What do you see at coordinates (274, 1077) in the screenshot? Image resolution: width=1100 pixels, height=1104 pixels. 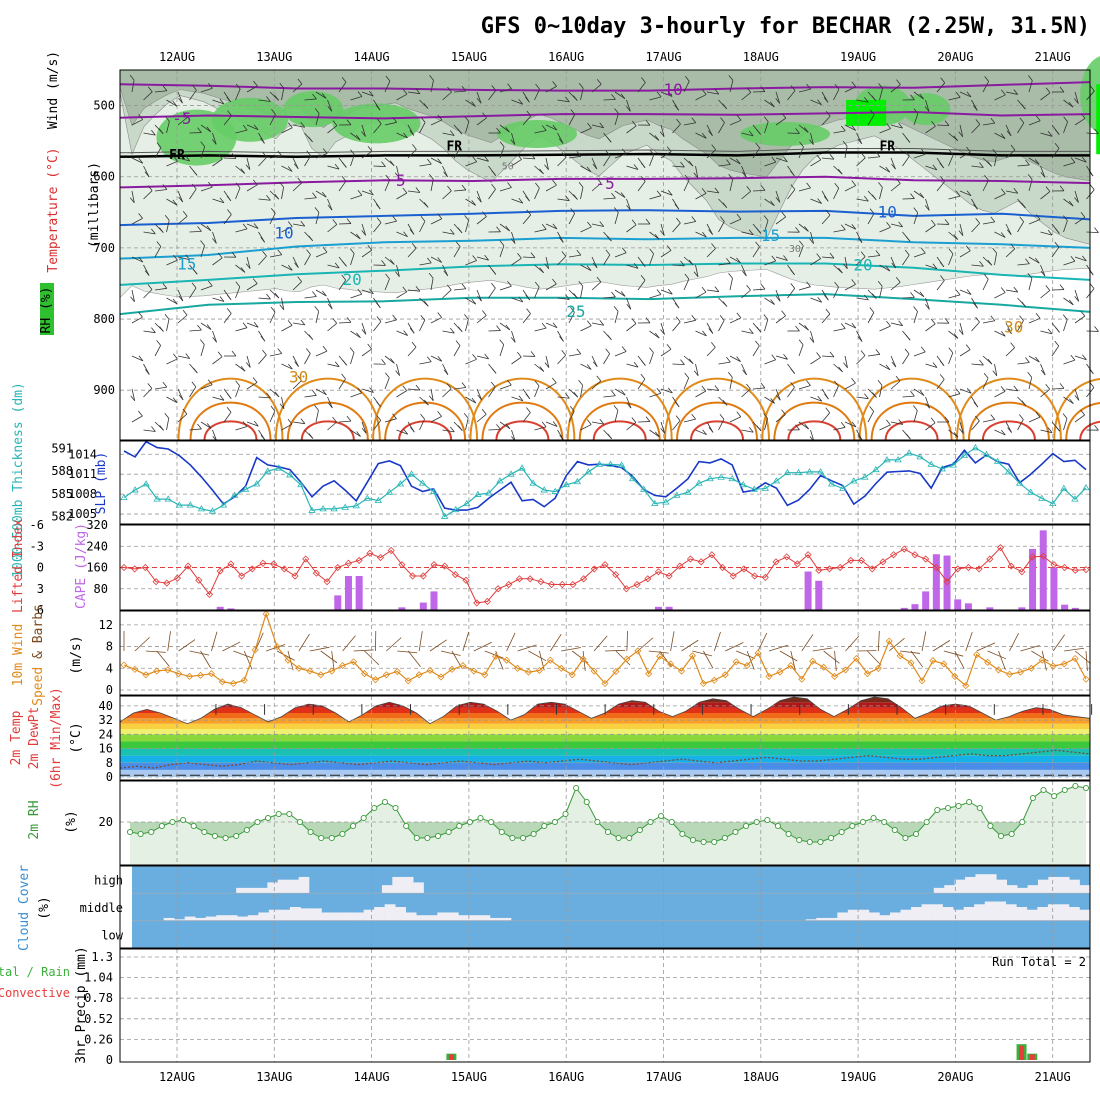 I see `date-label-bottom: 13AUG` at bounding box center [274, 1077].